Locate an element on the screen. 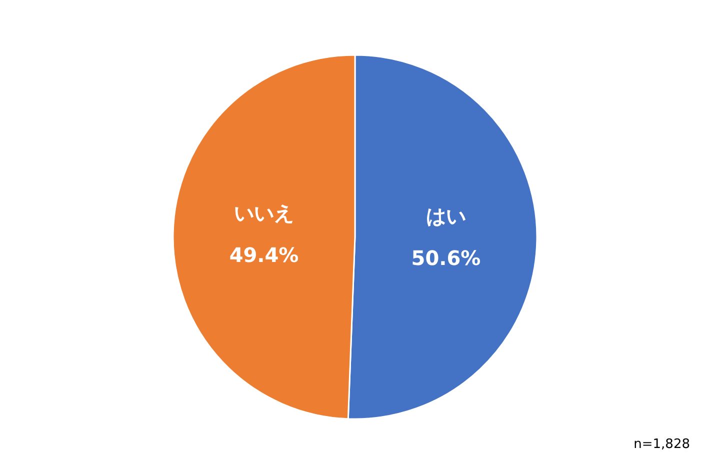  slice-label: はい is located at coordinates (446, 216).